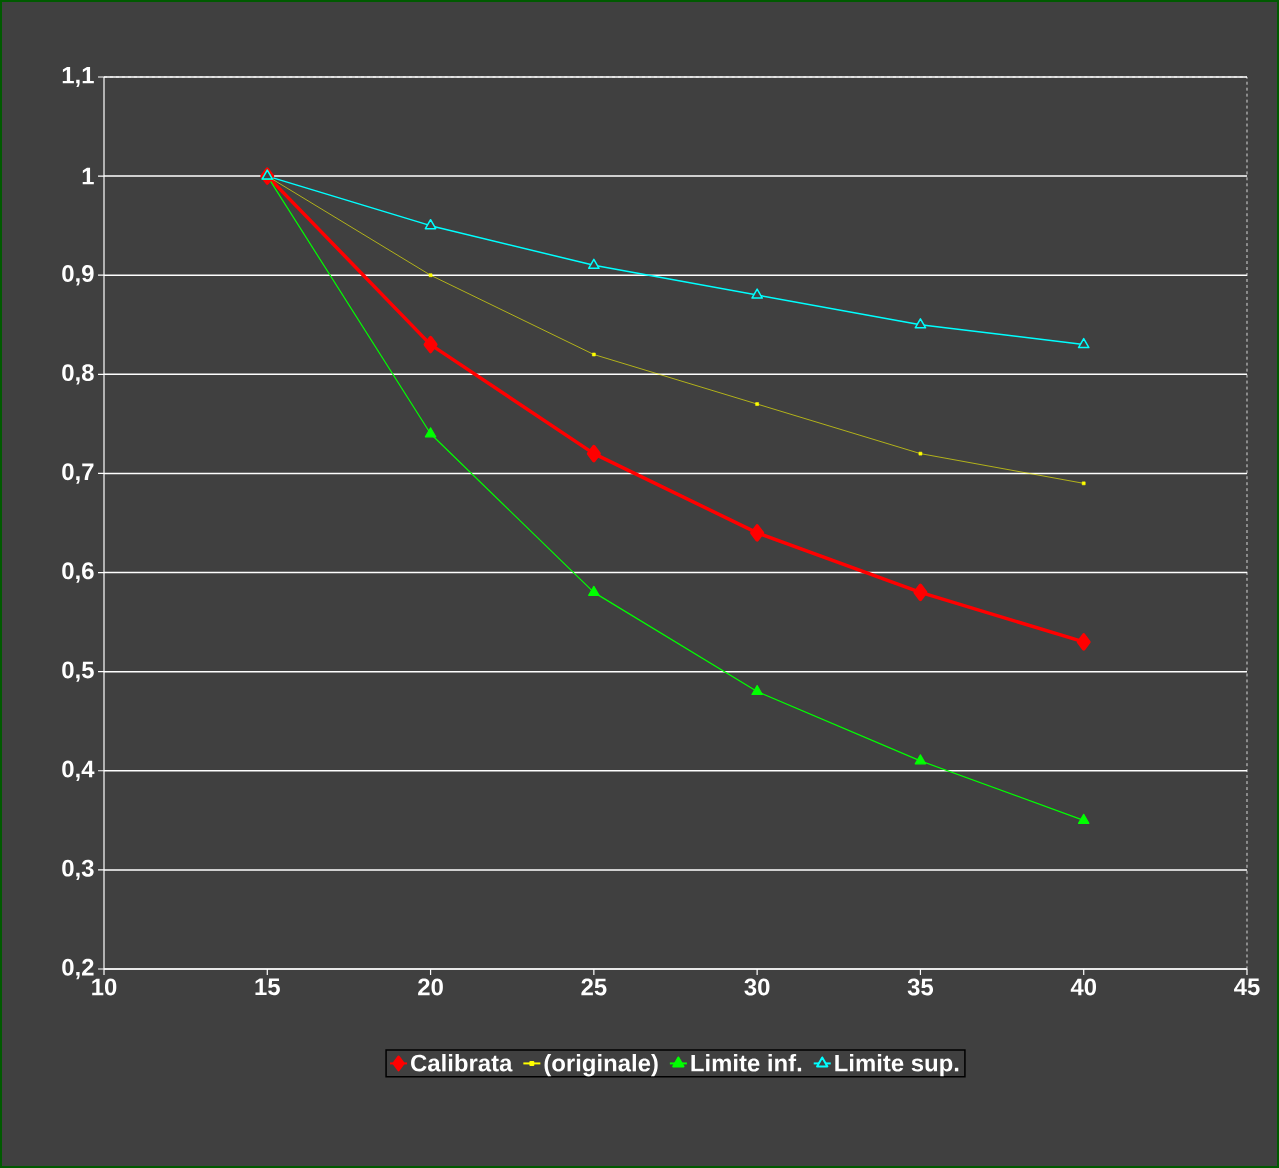  I want to click on y-tick-label: 0,9, so click(78, 275).